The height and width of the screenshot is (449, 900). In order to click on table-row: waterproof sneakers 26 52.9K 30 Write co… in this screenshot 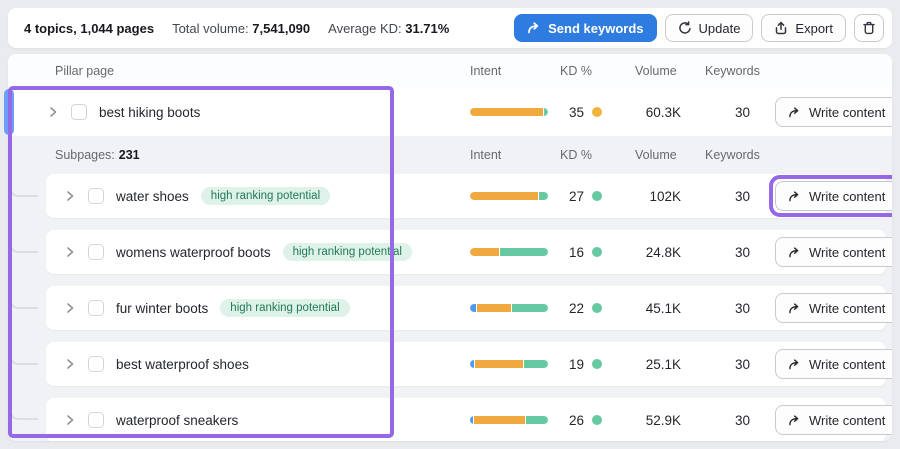, I will do `click(469, 419)`.